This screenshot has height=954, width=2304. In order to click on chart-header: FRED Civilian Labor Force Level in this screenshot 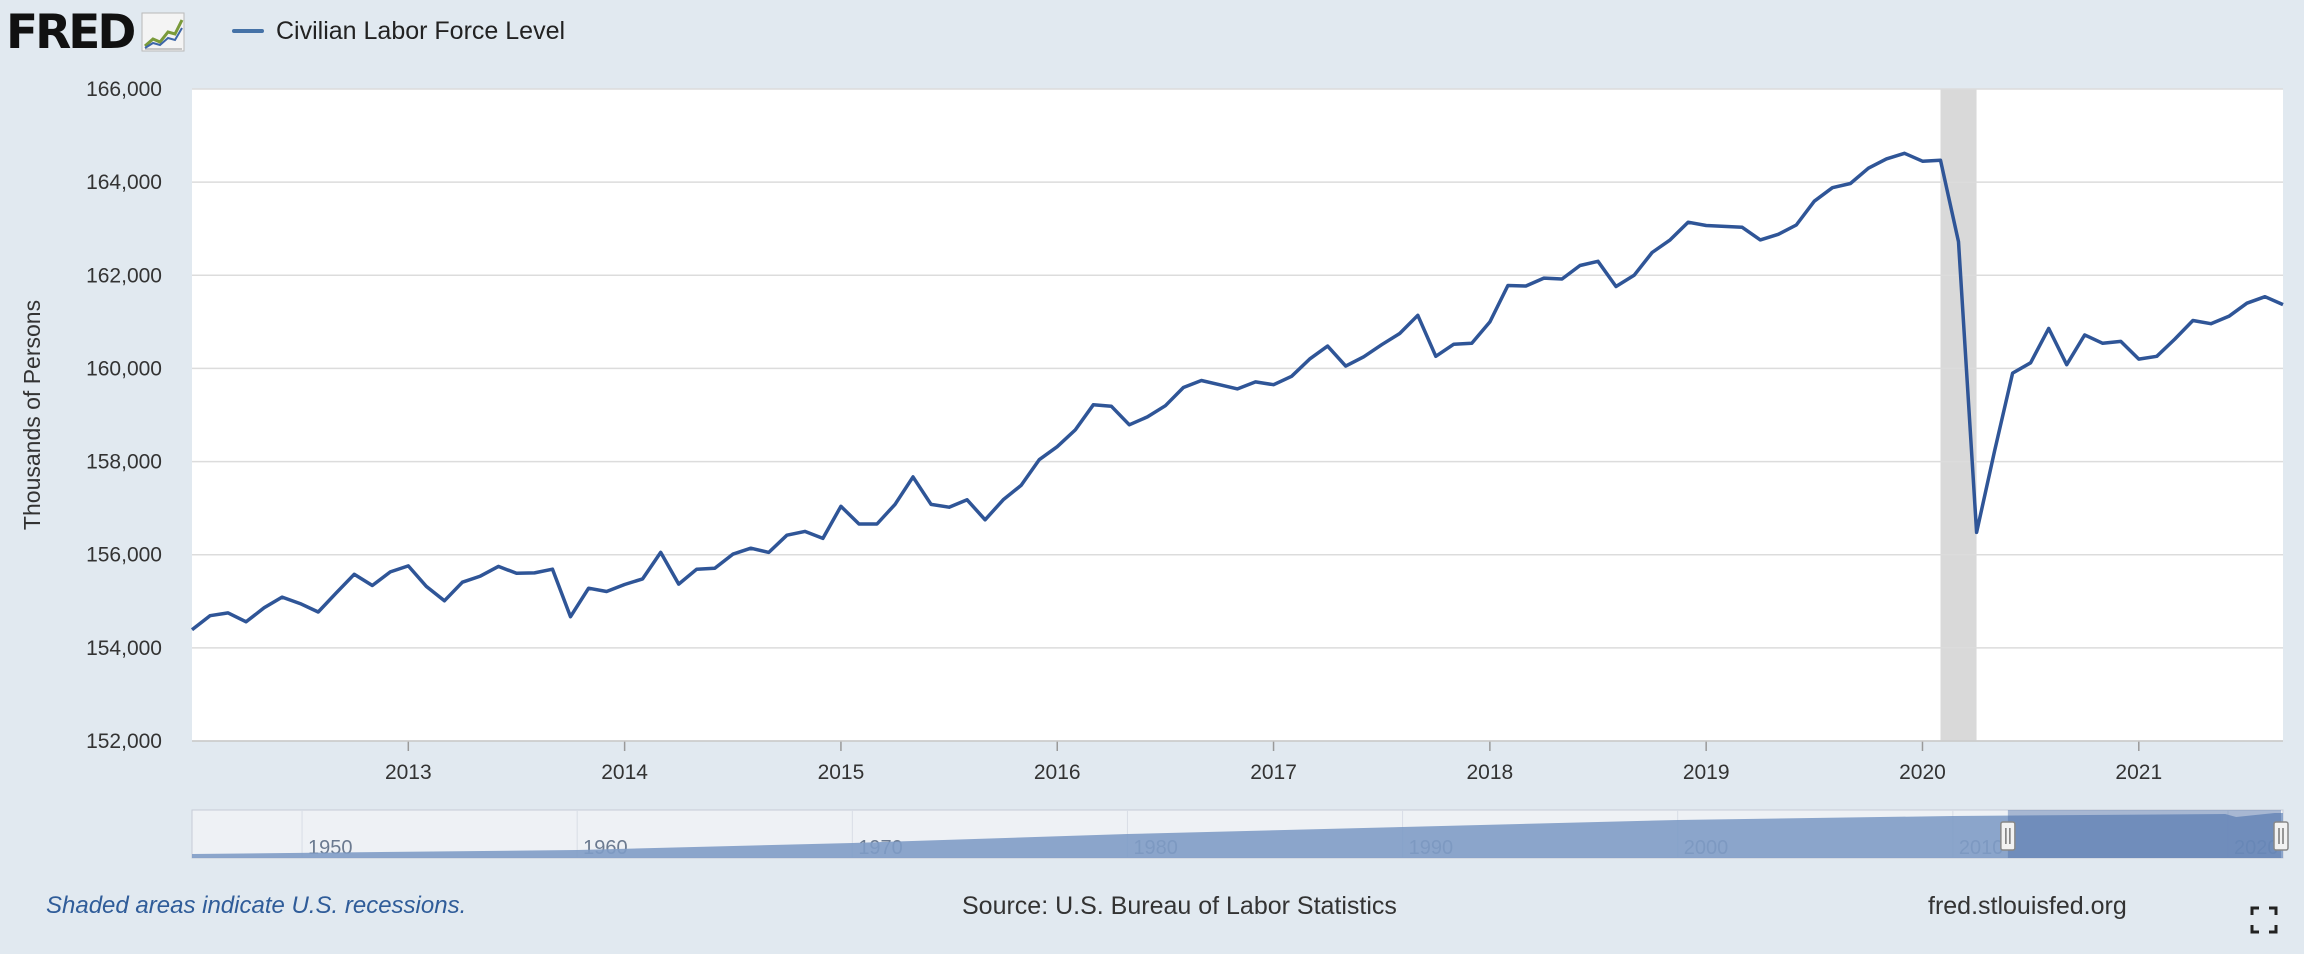, I will do `click(1152, 35)`.